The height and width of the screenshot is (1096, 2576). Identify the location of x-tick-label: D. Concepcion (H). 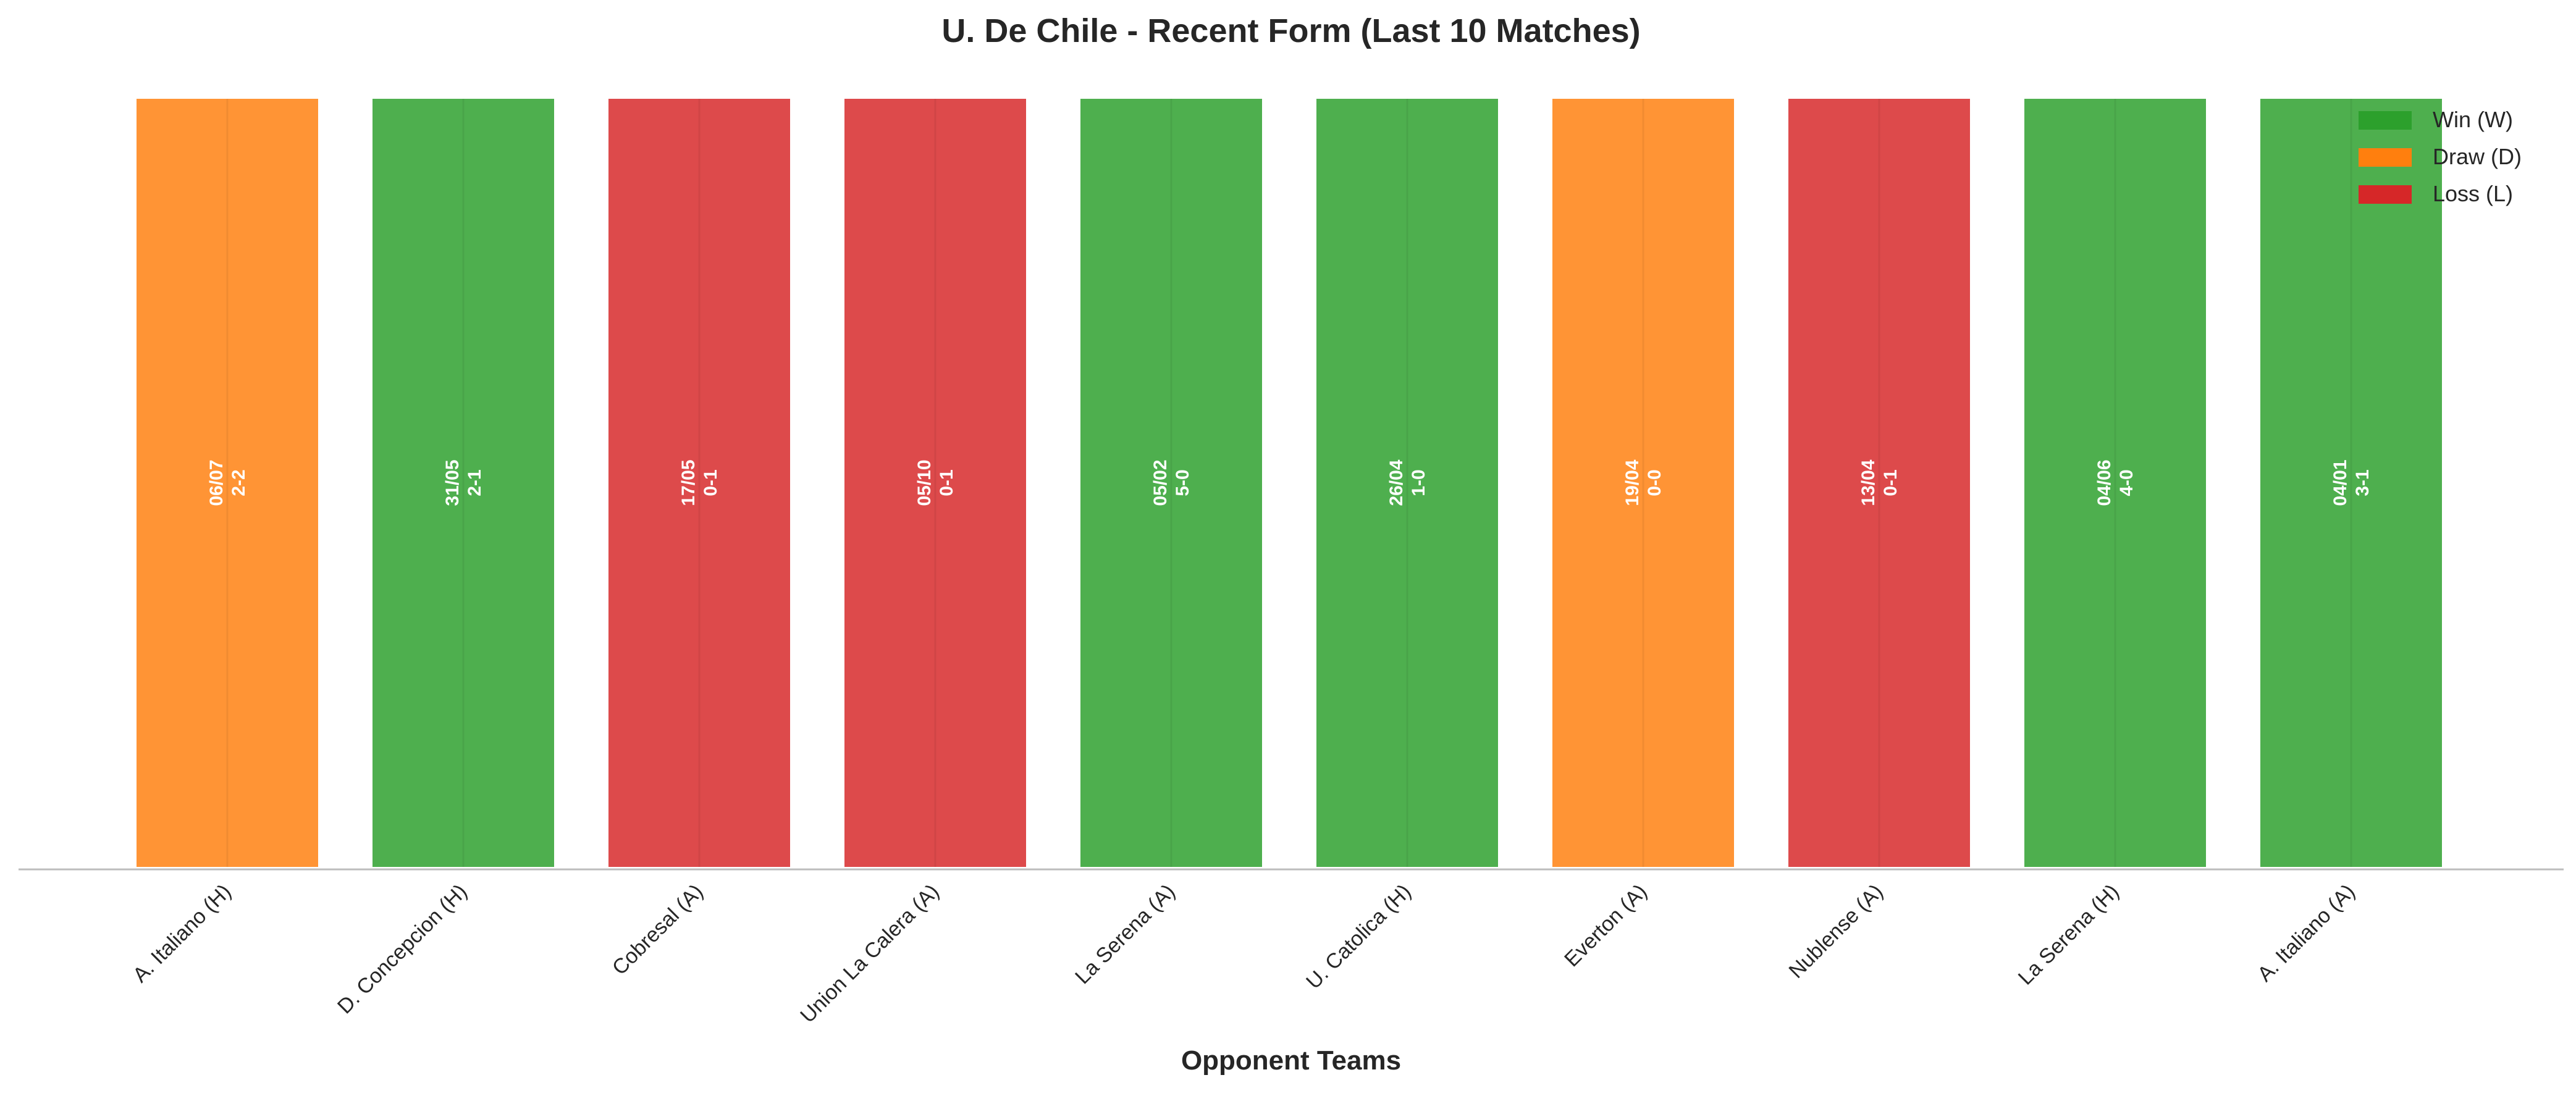
(402, 950).